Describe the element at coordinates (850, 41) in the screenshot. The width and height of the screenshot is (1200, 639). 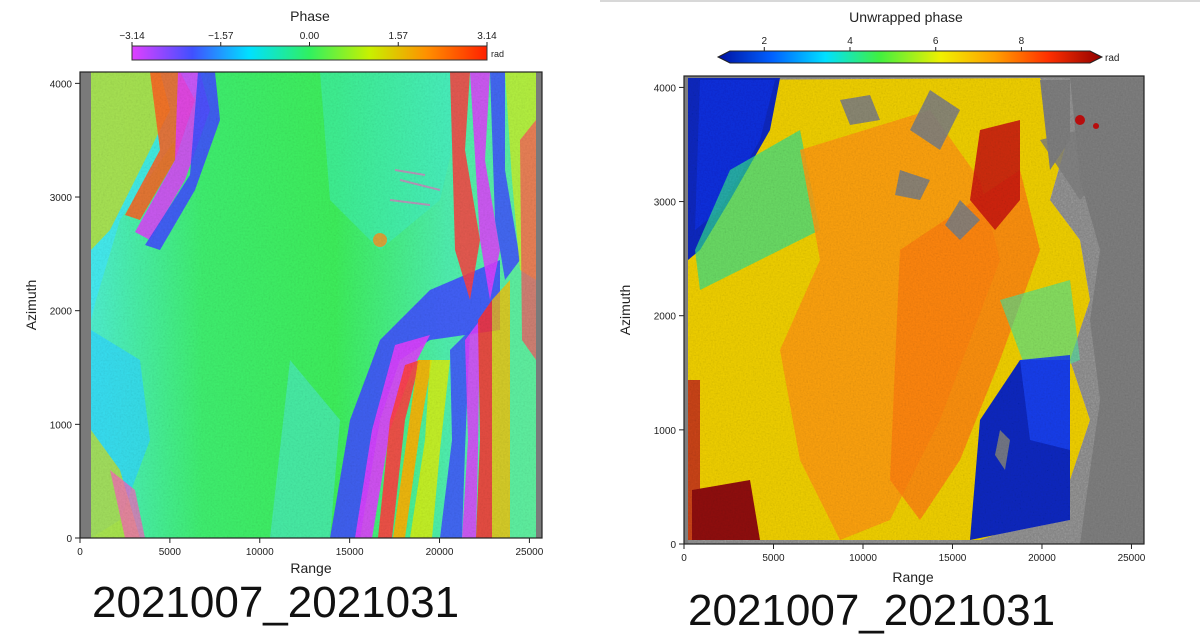
I see `colorbar-tick-label: 4` at that location.